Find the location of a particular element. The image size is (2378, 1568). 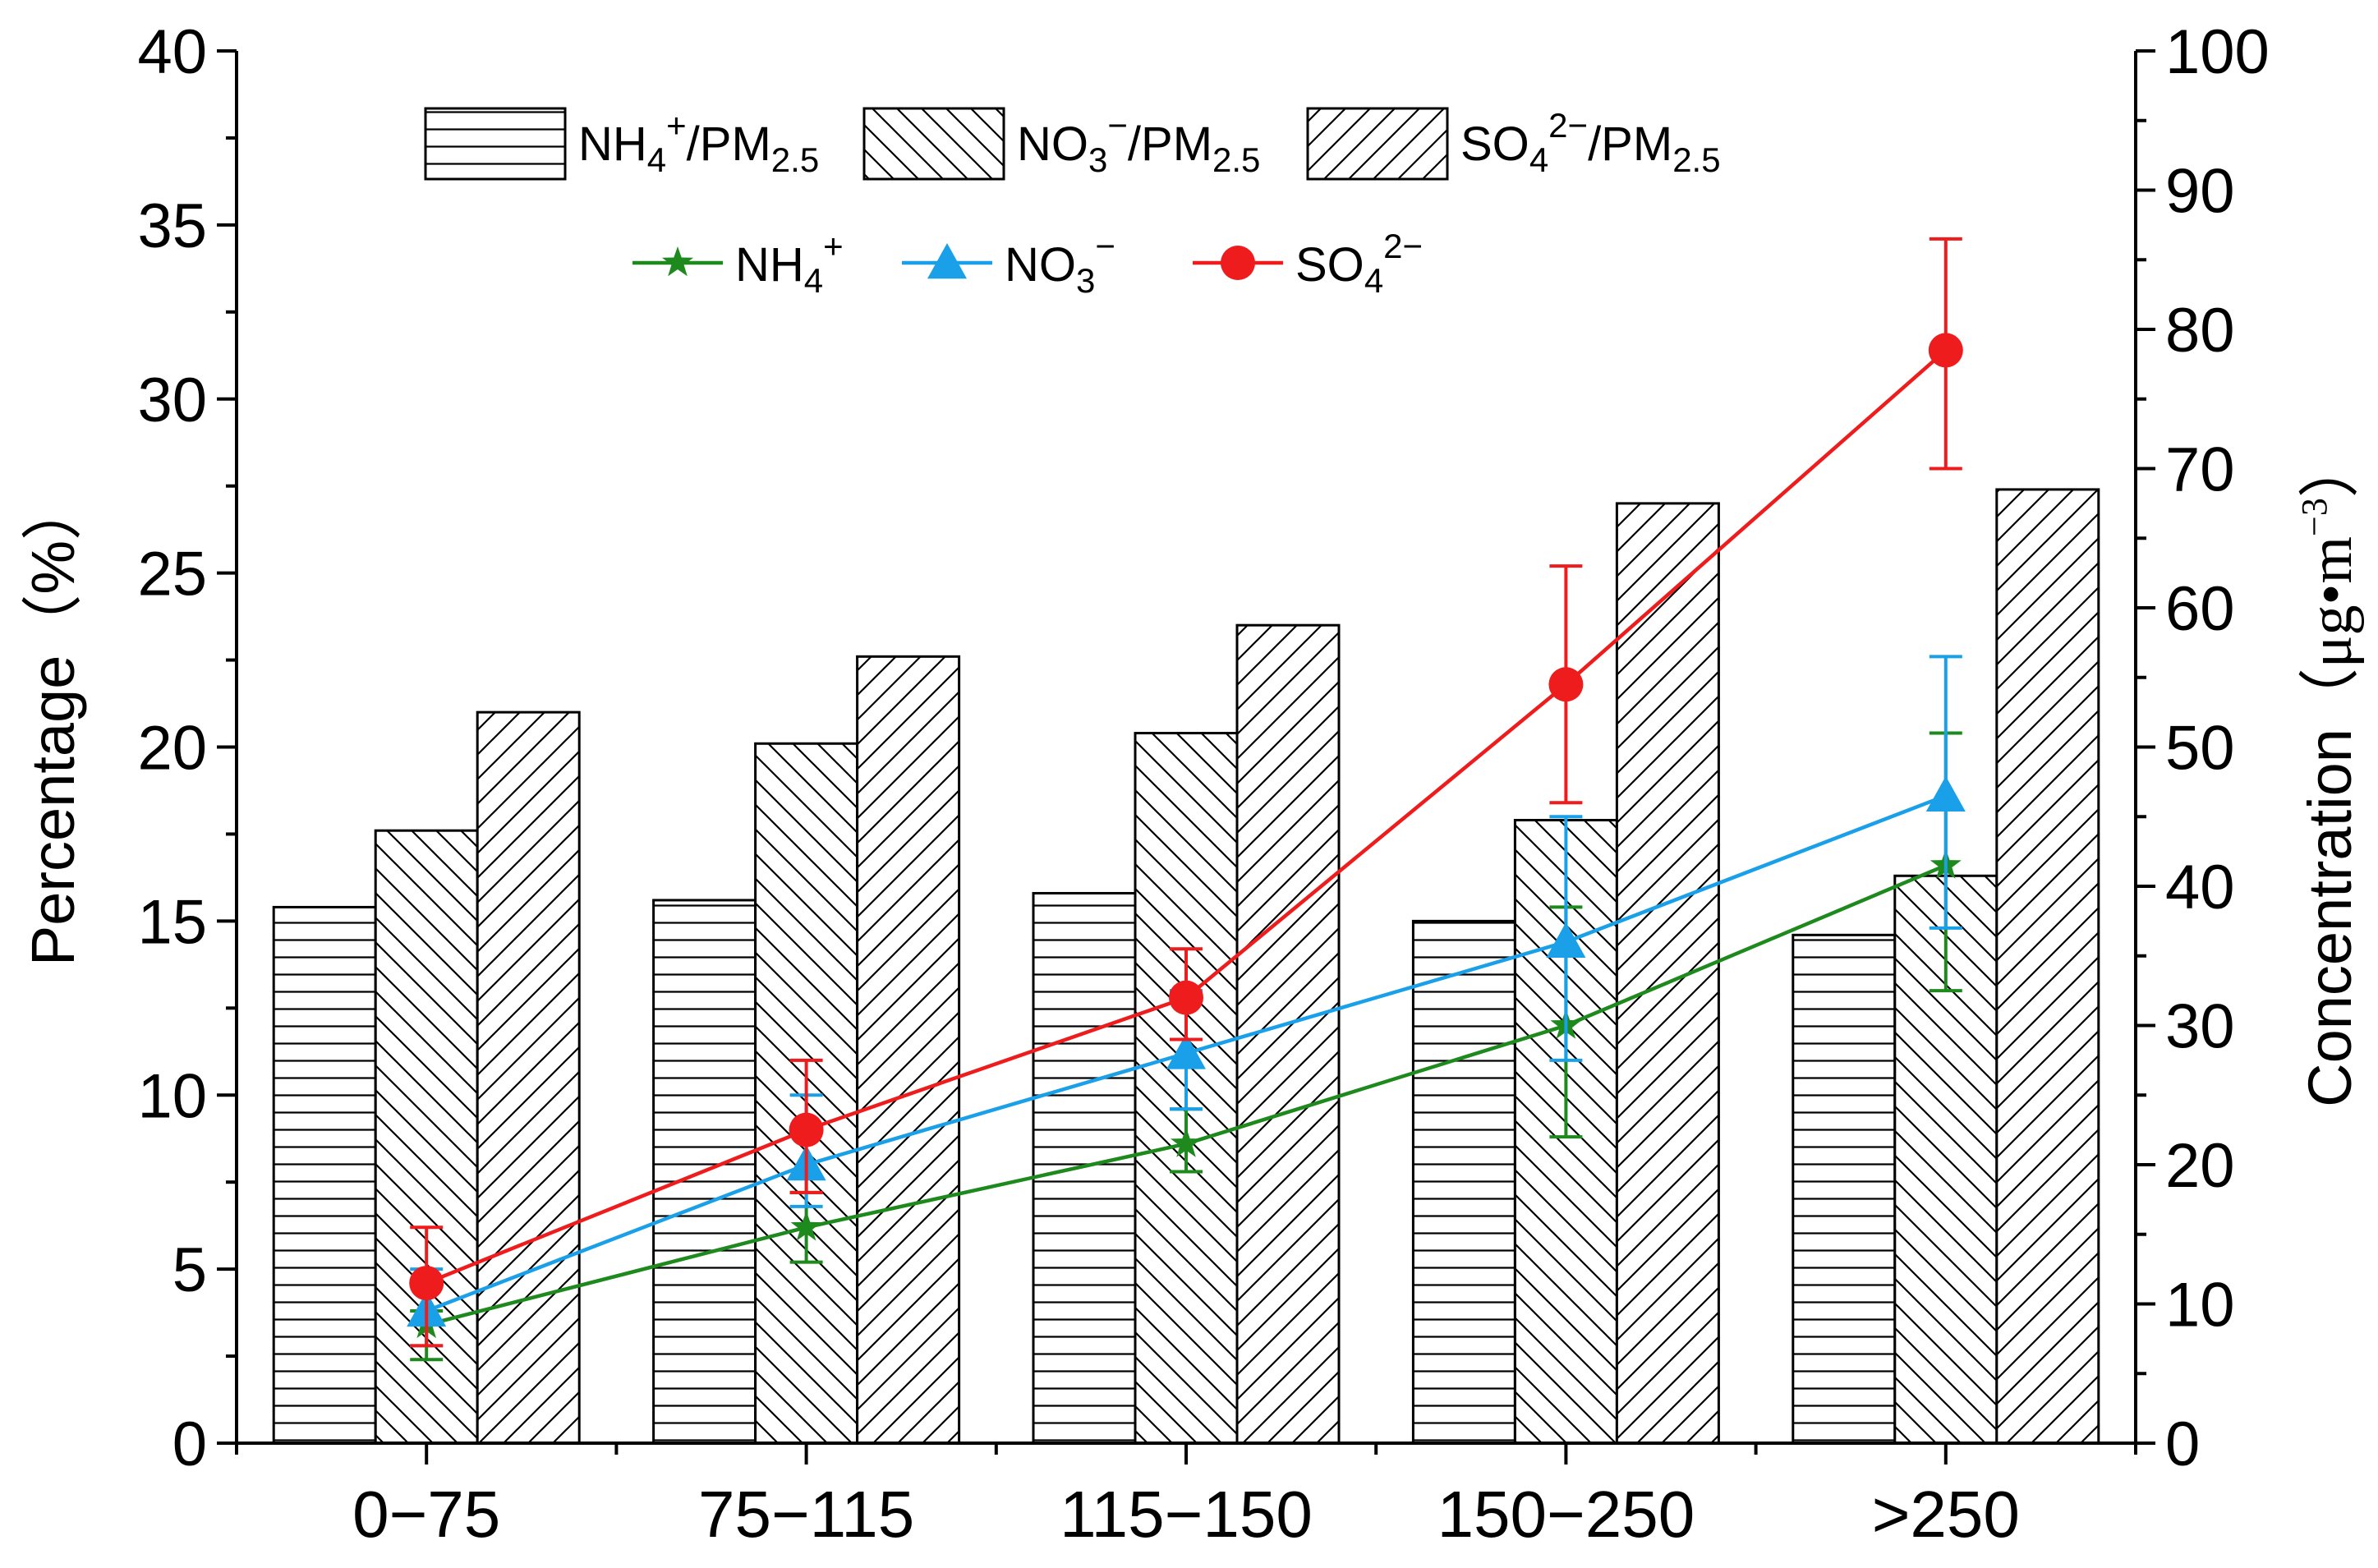

y-right-tick-label: 0 is located at coordinates (2183, 1444).